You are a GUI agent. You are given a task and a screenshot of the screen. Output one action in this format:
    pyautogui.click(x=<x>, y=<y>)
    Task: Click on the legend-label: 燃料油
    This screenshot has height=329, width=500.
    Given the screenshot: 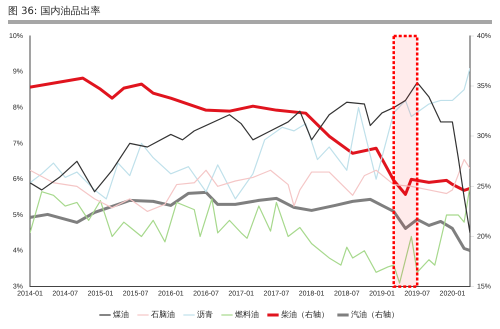 What is the action you would take?
    pyautogui.click(x=247, y=315)
    